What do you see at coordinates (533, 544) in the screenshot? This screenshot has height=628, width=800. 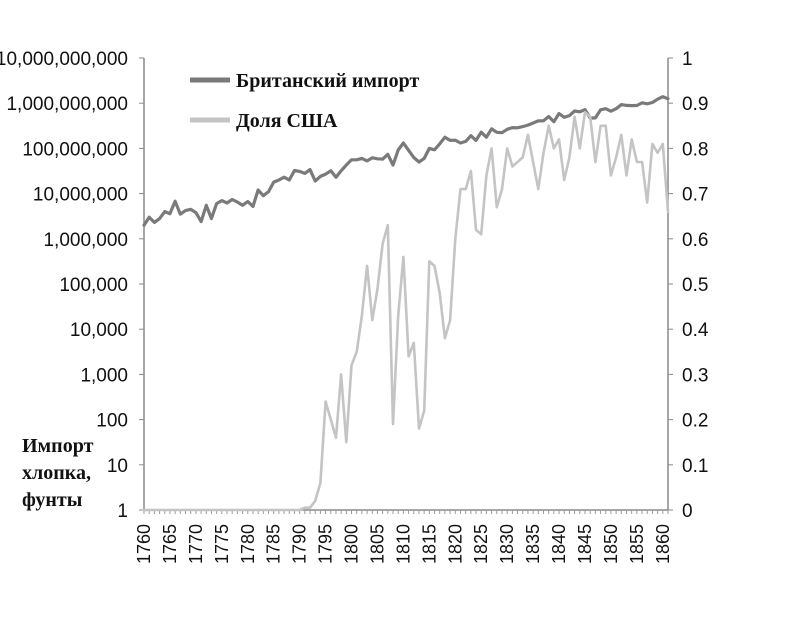 I see `x-tick-label: 1835` at bounding box center [533, 544].